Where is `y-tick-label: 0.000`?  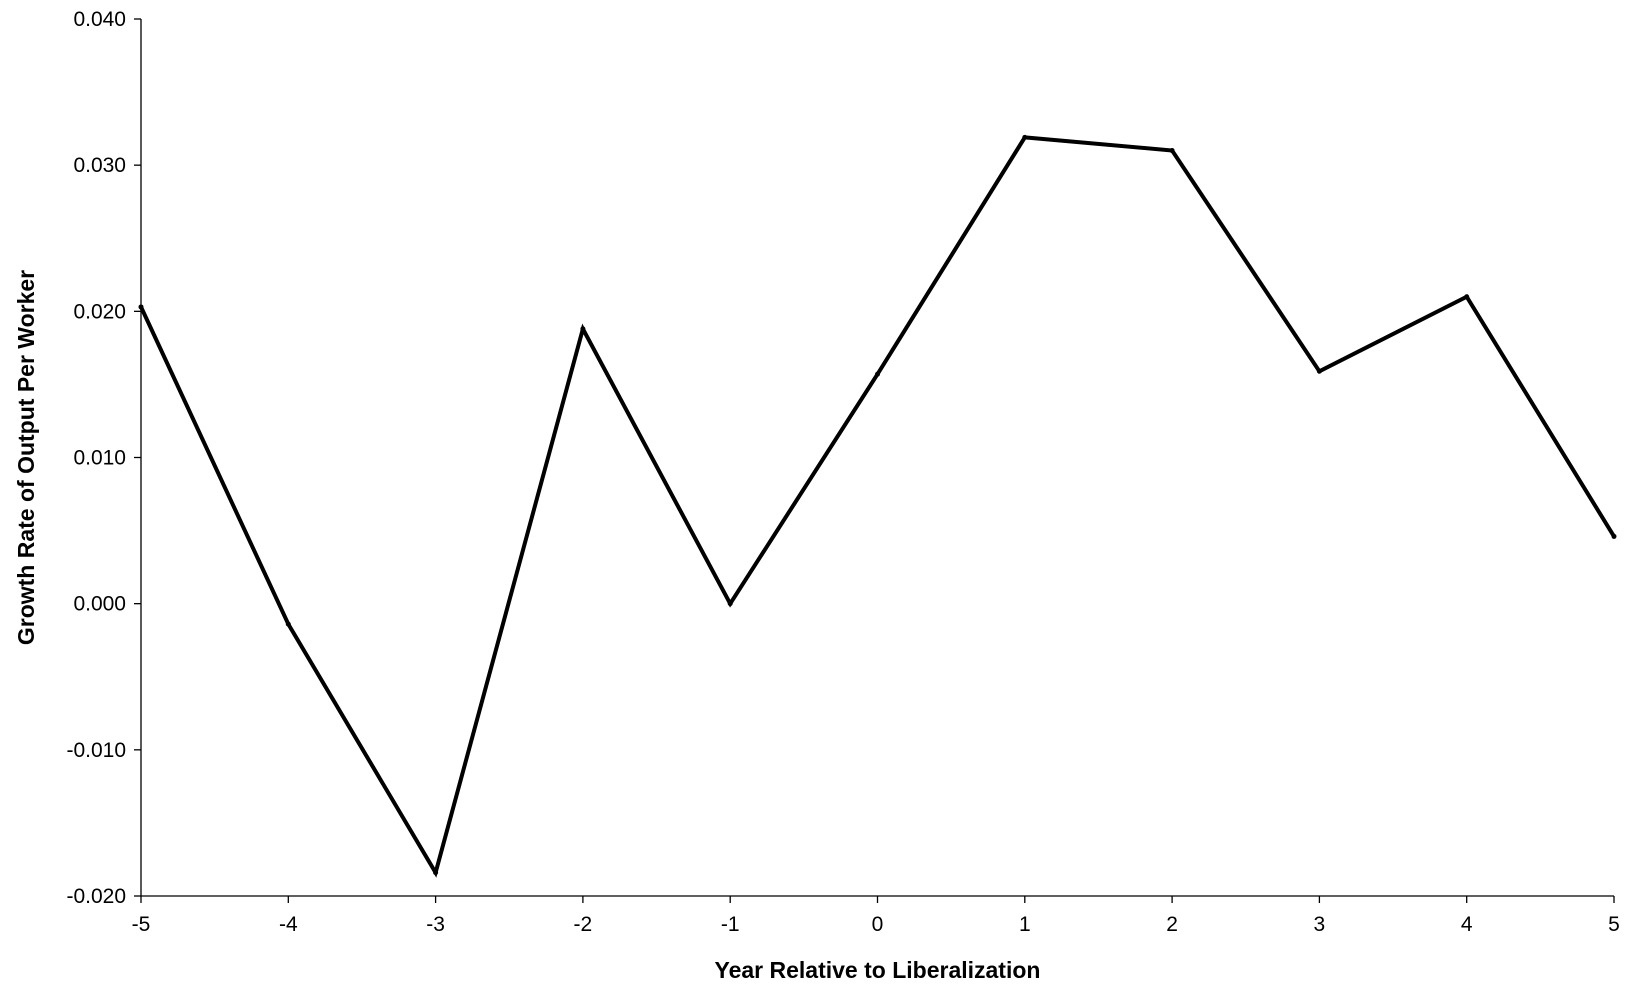 y-tick-label: 0.000 is located at coordinates (99, 604).